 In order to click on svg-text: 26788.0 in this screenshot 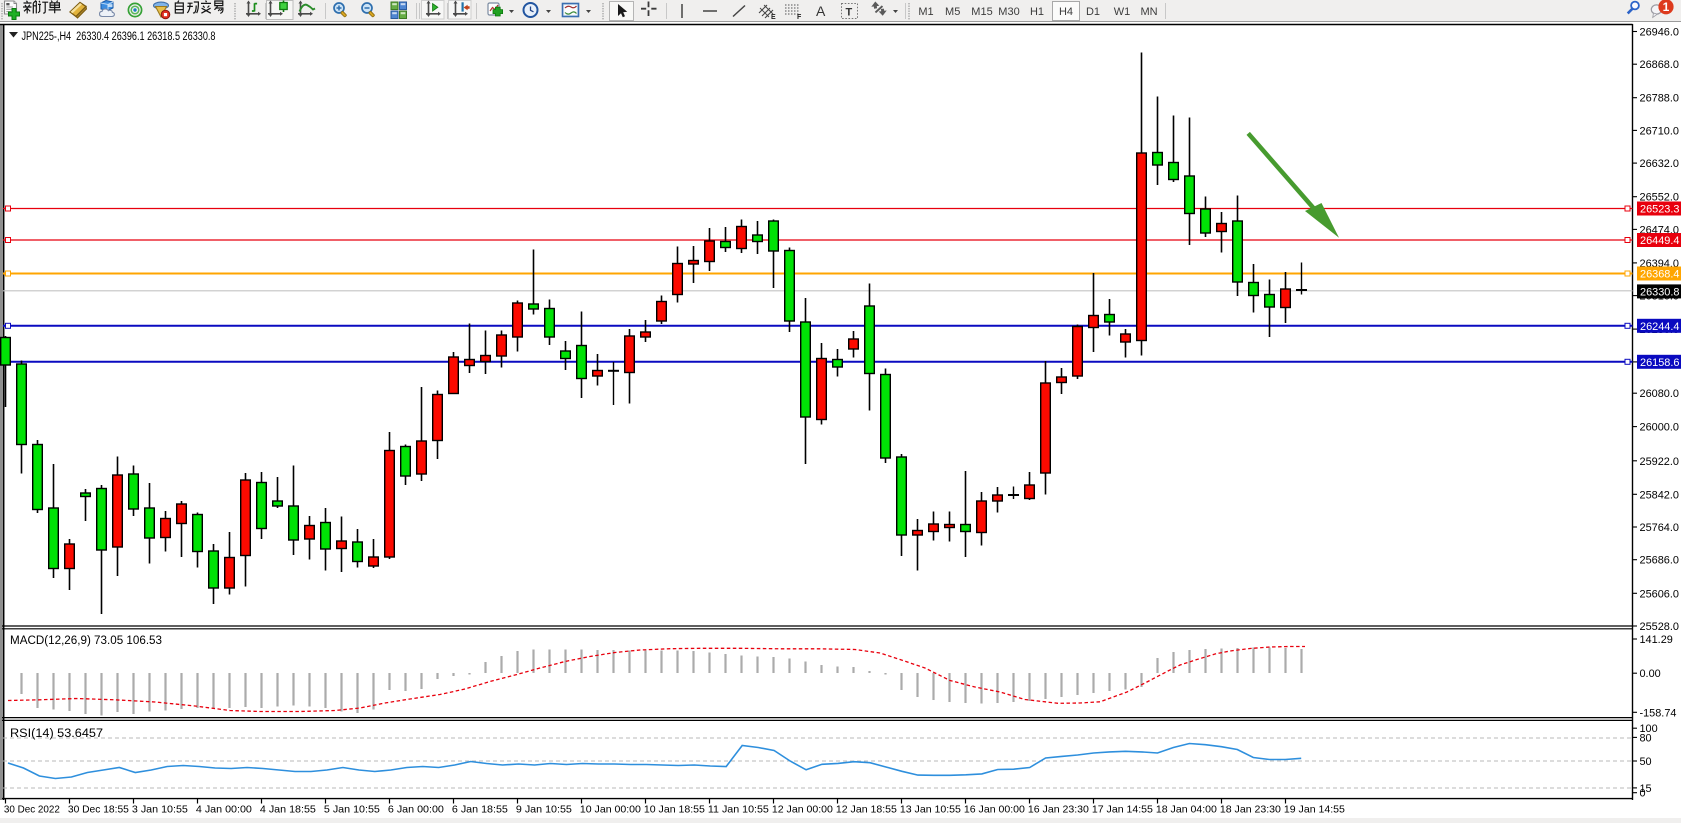, I will do `click(1660, 99)`.